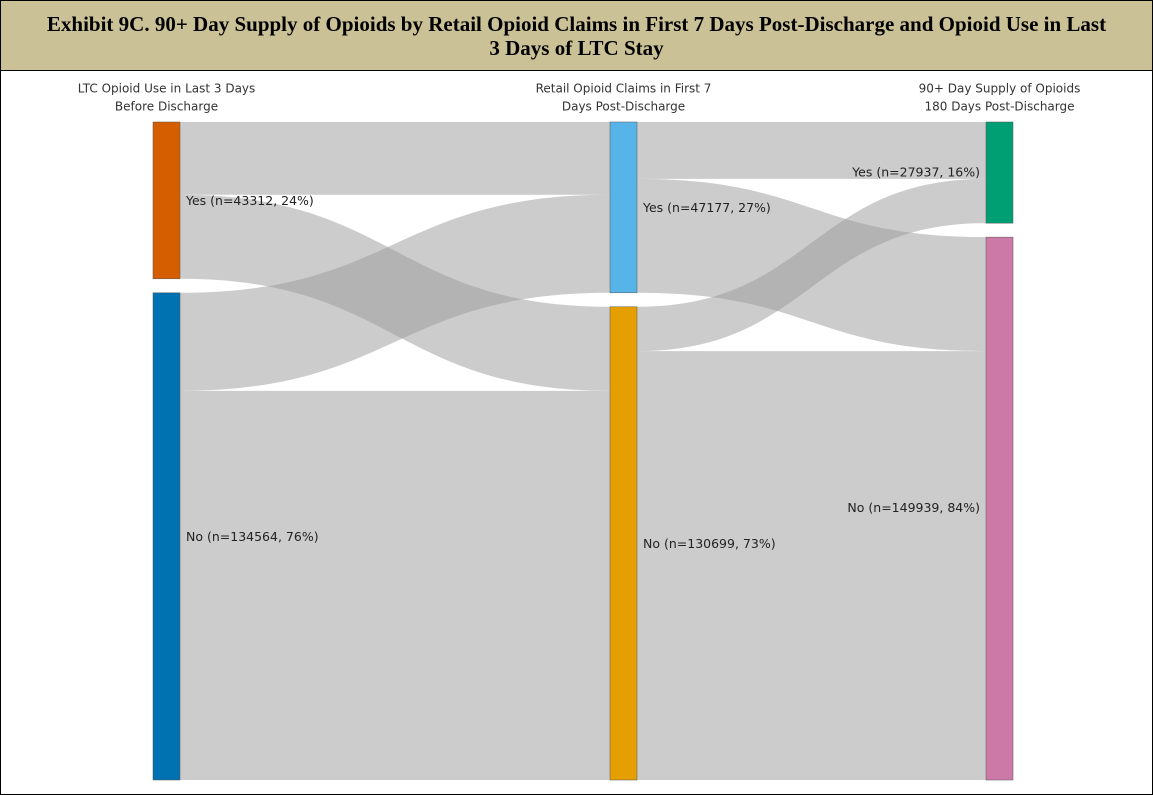  Describe the element at coordinates (709, 543) in the screenshot. I see `node-label: No (n=130699, 73%)` at that location.